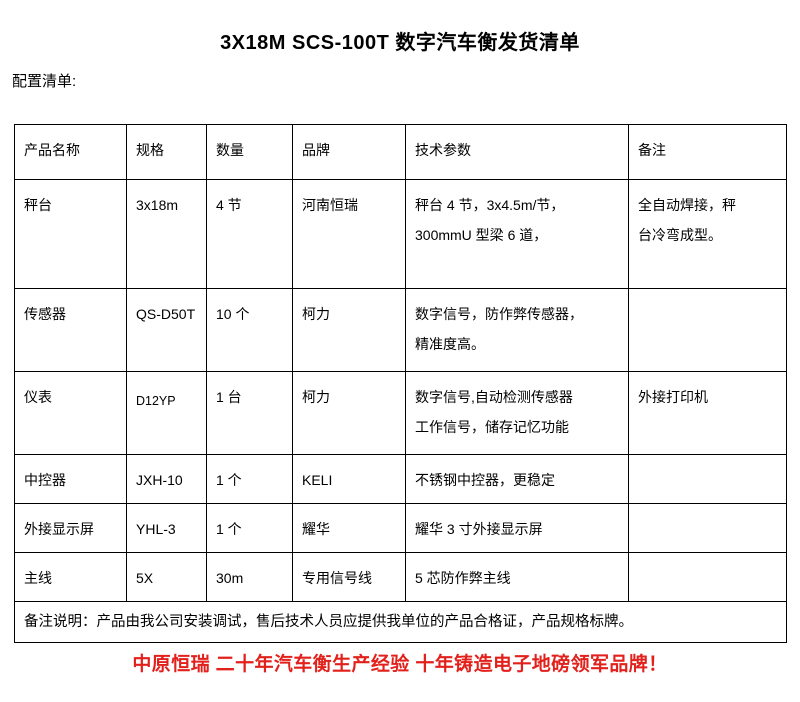  I want to click on table-row: 中控器 JXH-10 1 个 KELI 不锈钢中控器，更稳定, so click(400, 479).